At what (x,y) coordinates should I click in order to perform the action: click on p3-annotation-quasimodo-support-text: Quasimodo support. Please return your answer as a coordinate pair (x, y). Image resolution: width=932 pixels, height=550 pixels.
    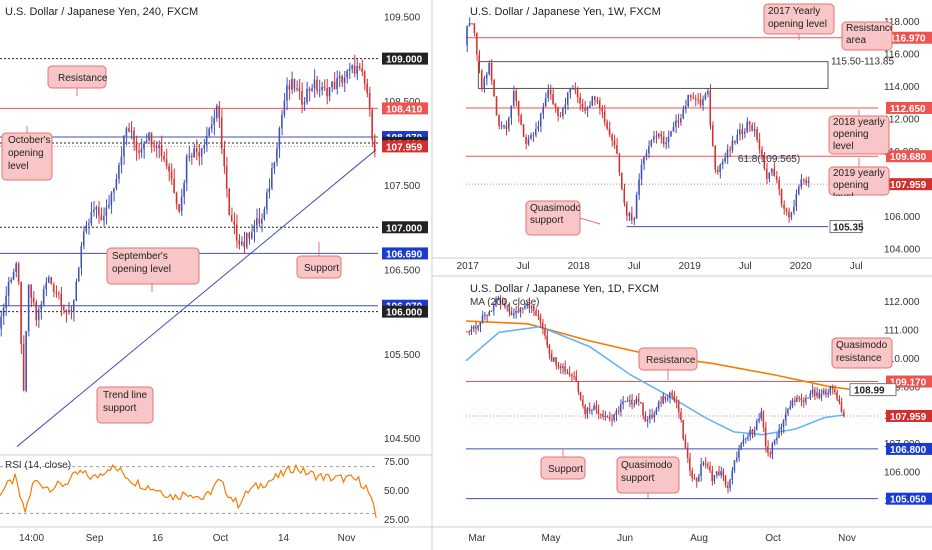
    Looking at the image, I should click on (647, 472).